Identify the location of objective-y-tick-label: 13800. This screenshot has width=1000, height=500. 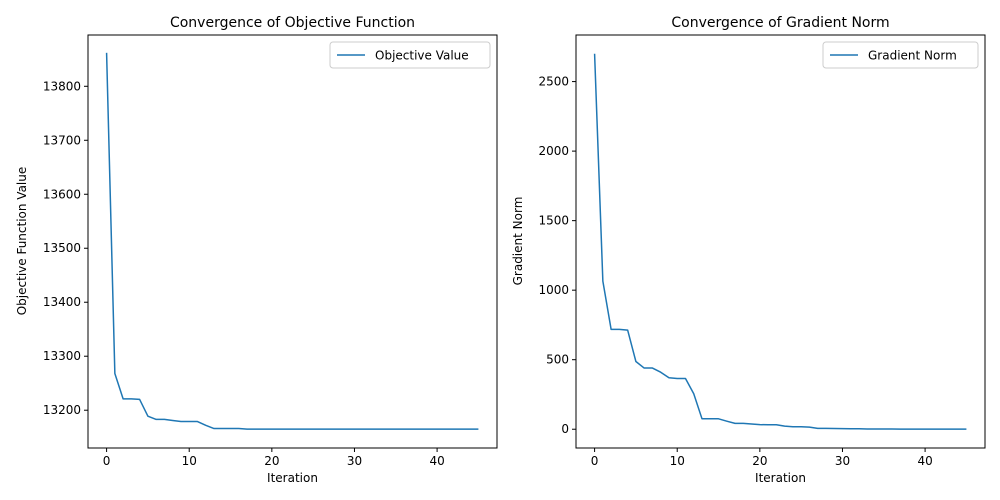
(62, 86).